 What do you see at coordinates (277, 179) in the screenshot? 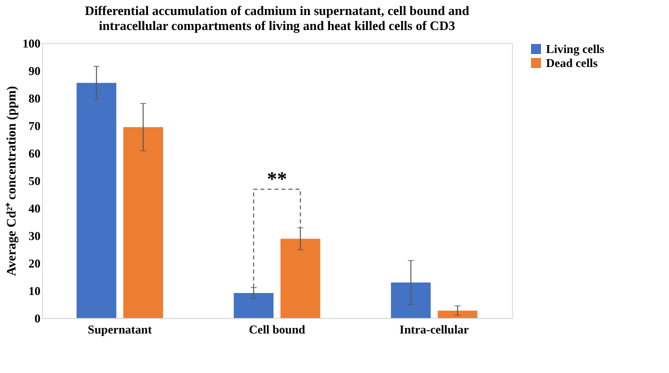
I see `annotation: **` at bounding box center [277, 179].